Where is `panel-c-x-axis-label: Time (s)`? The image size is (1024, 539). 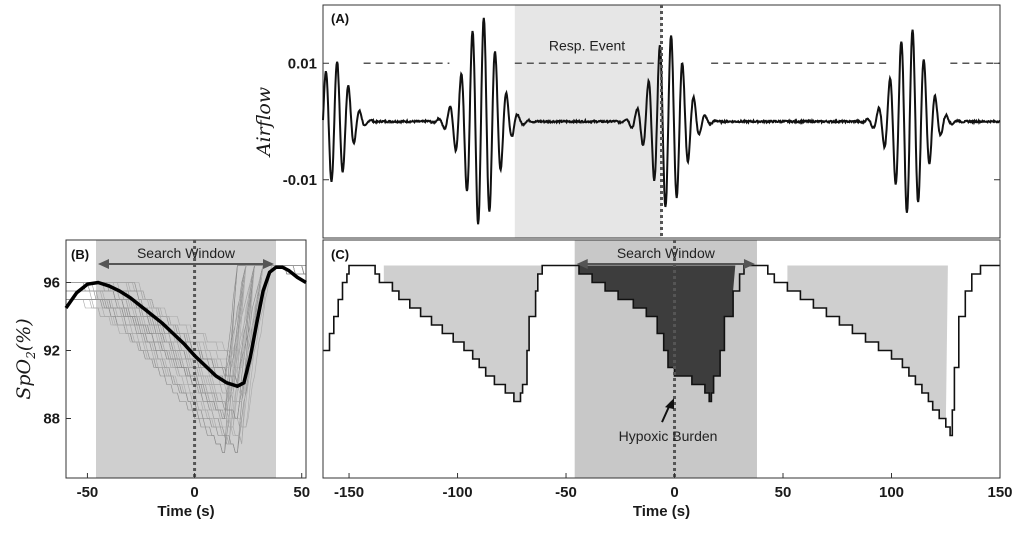 panel-c-x-axis-label: Time (s) is located at coordinates (661, 511).